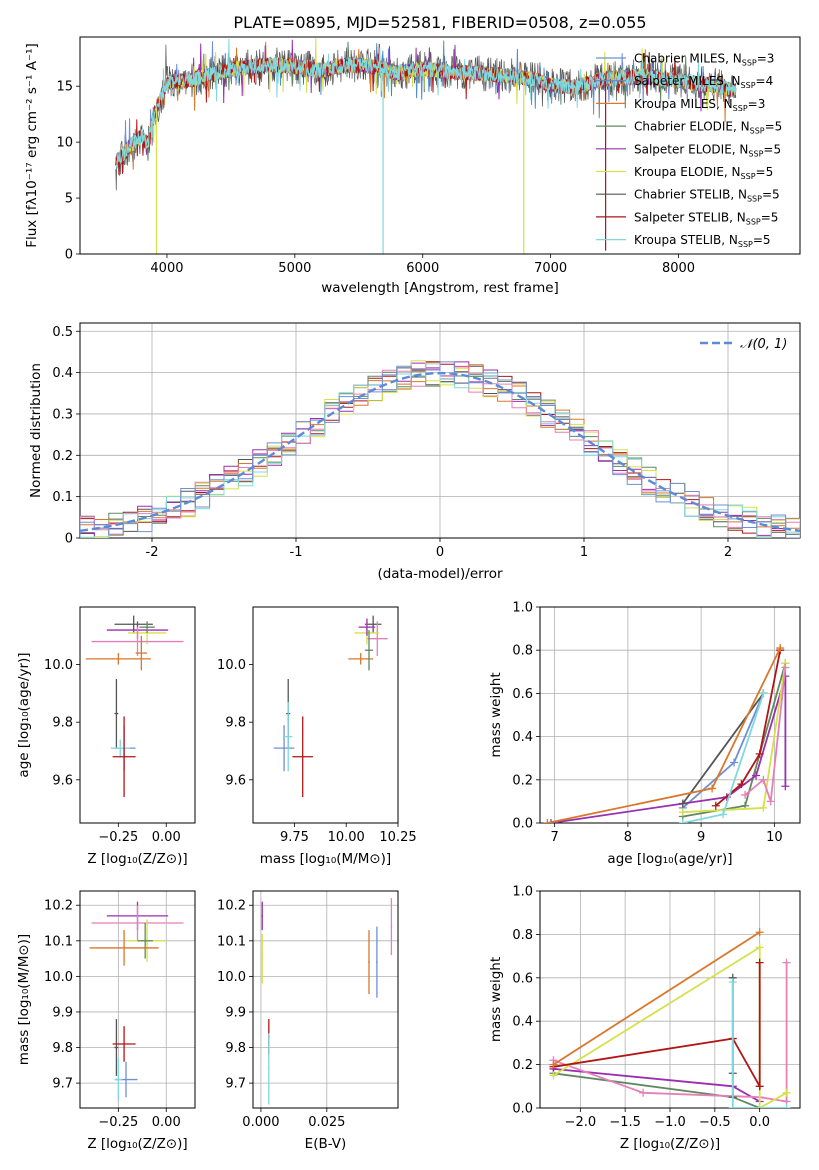 The width and height of the screenshot is (819, 1170). Describe the element at coordinates (58, 906) in the screenshot. I see `y-tick-label: 10.2` at that location.